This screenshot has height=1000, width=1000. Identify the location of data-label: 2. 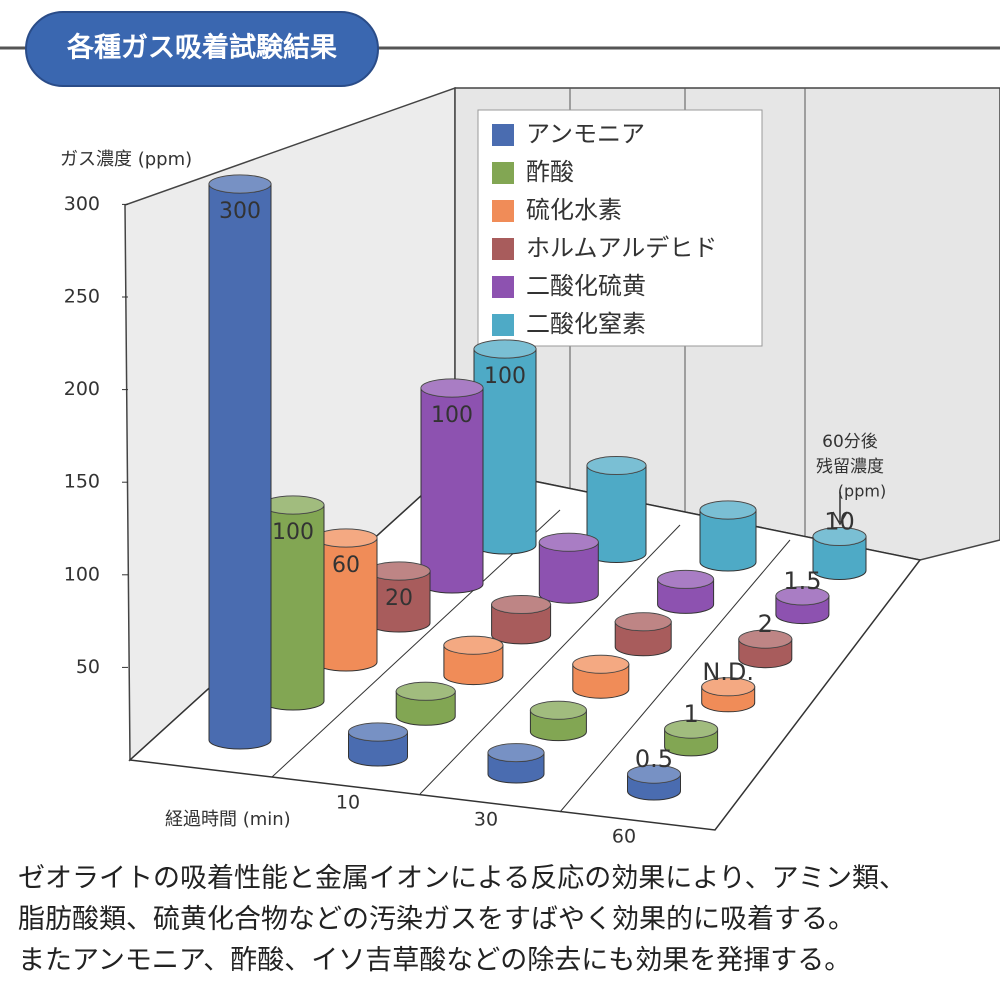
(765, 624).